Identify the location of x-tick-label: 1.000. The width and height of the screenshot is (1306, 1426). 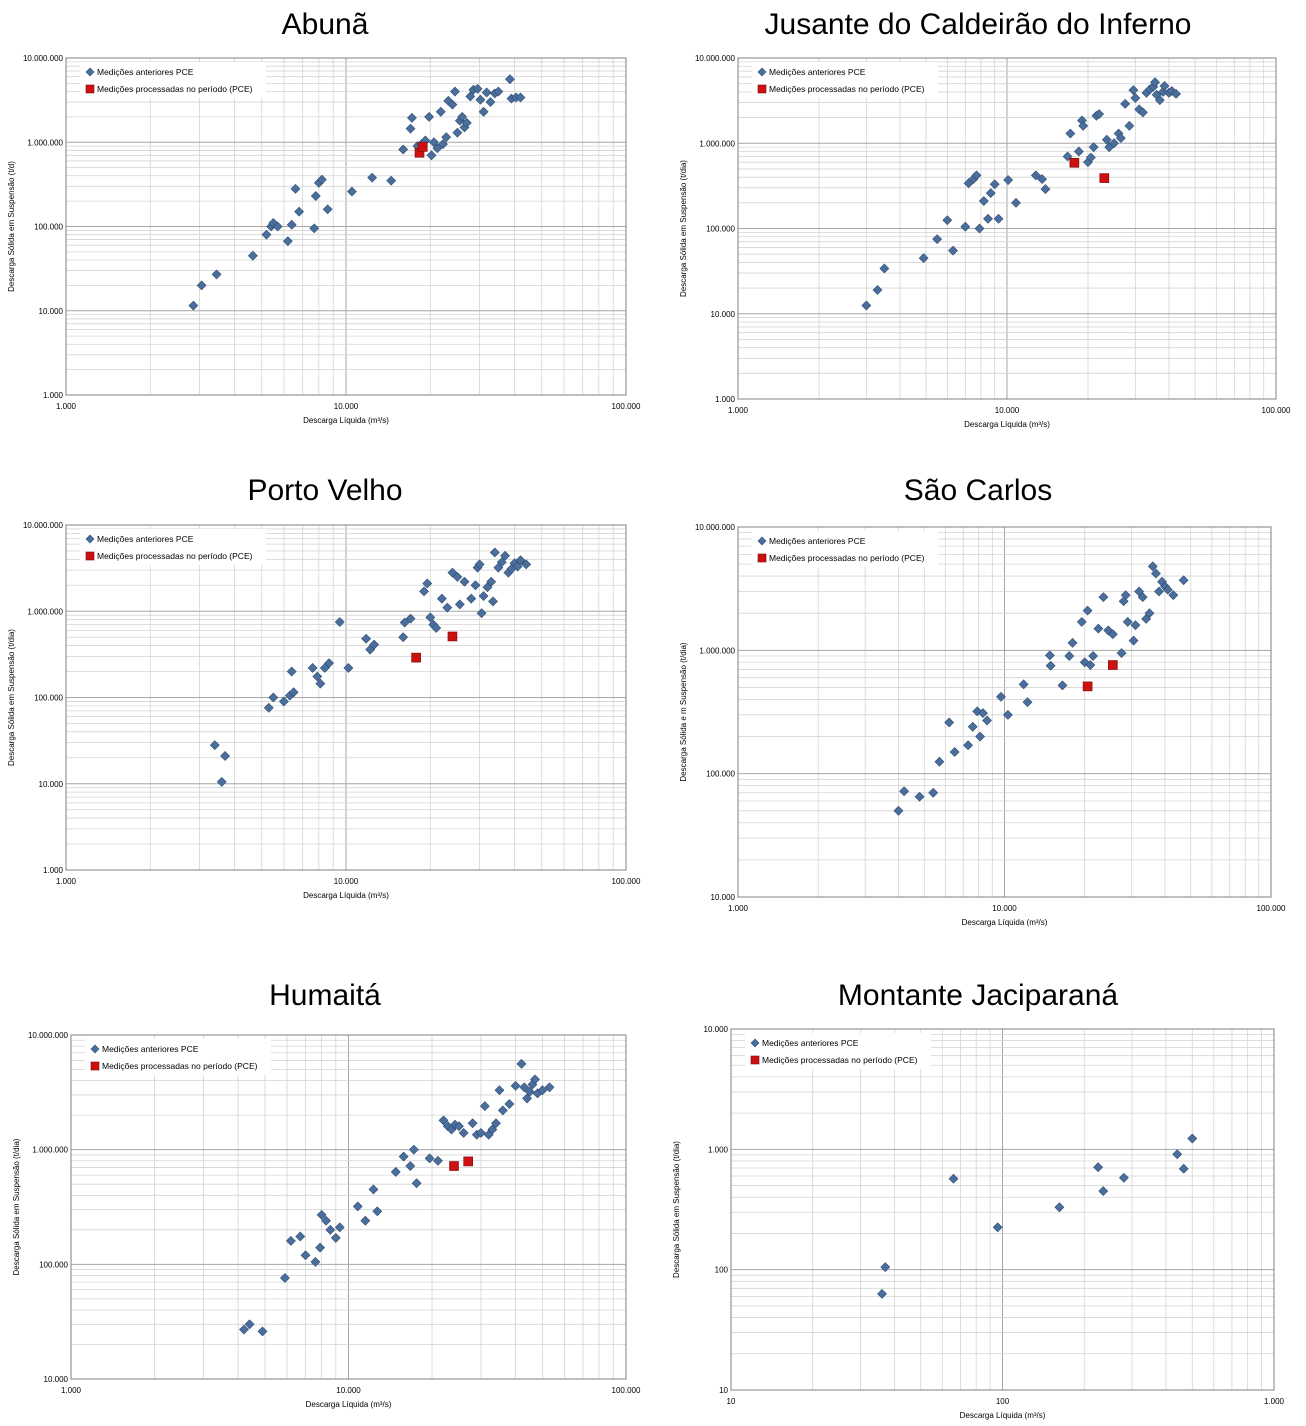
(71, 1390).